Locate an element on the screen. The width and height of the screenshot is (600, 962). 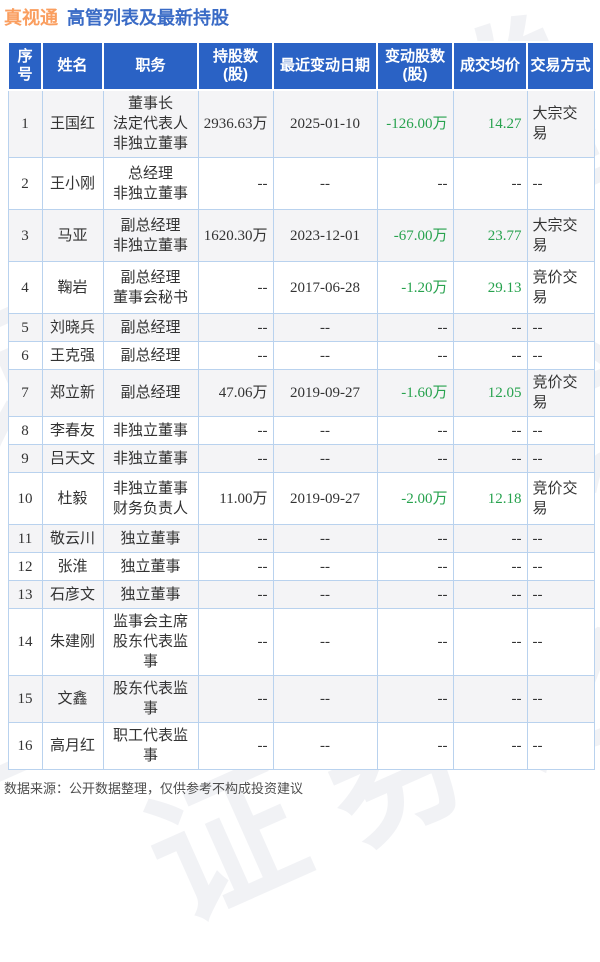
cell-change: -2.00万 is located at coordinates (415, 498).